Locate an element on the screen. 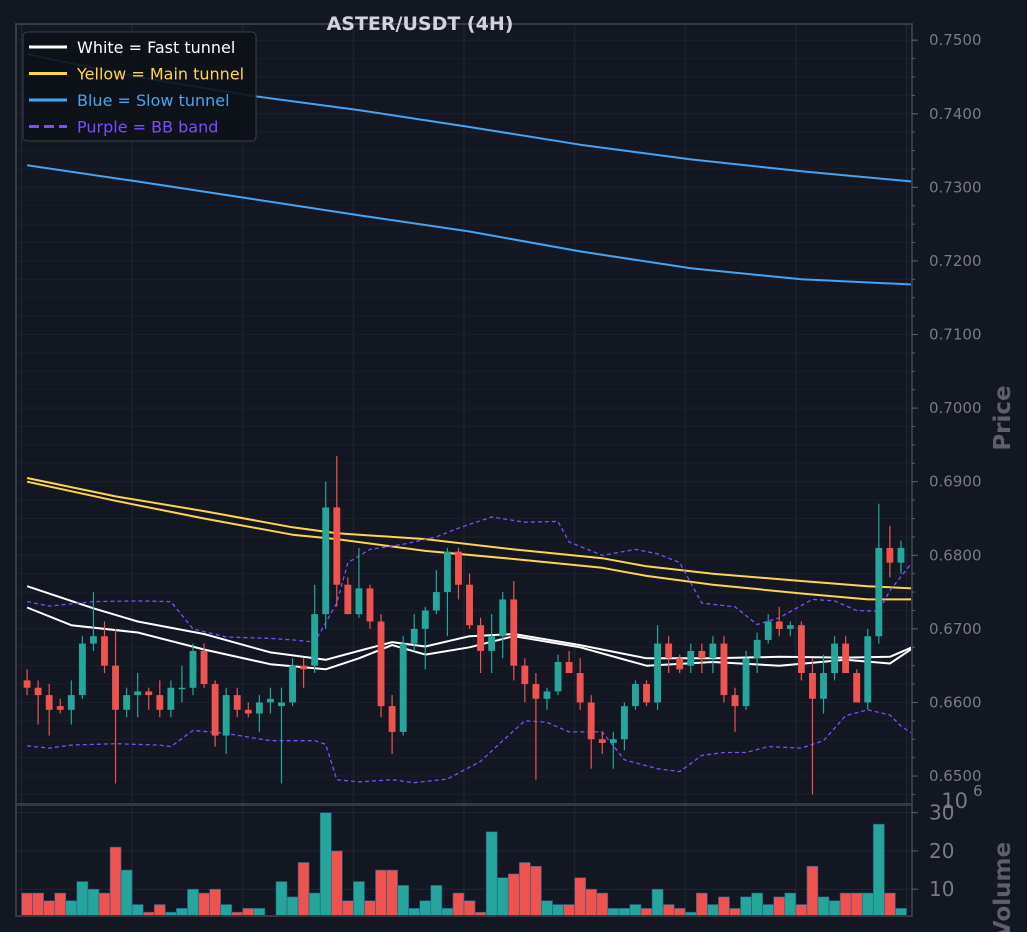 The image size is (1027, 932). price-tick-label: 0.7400 is located at coordinates (955, 114).